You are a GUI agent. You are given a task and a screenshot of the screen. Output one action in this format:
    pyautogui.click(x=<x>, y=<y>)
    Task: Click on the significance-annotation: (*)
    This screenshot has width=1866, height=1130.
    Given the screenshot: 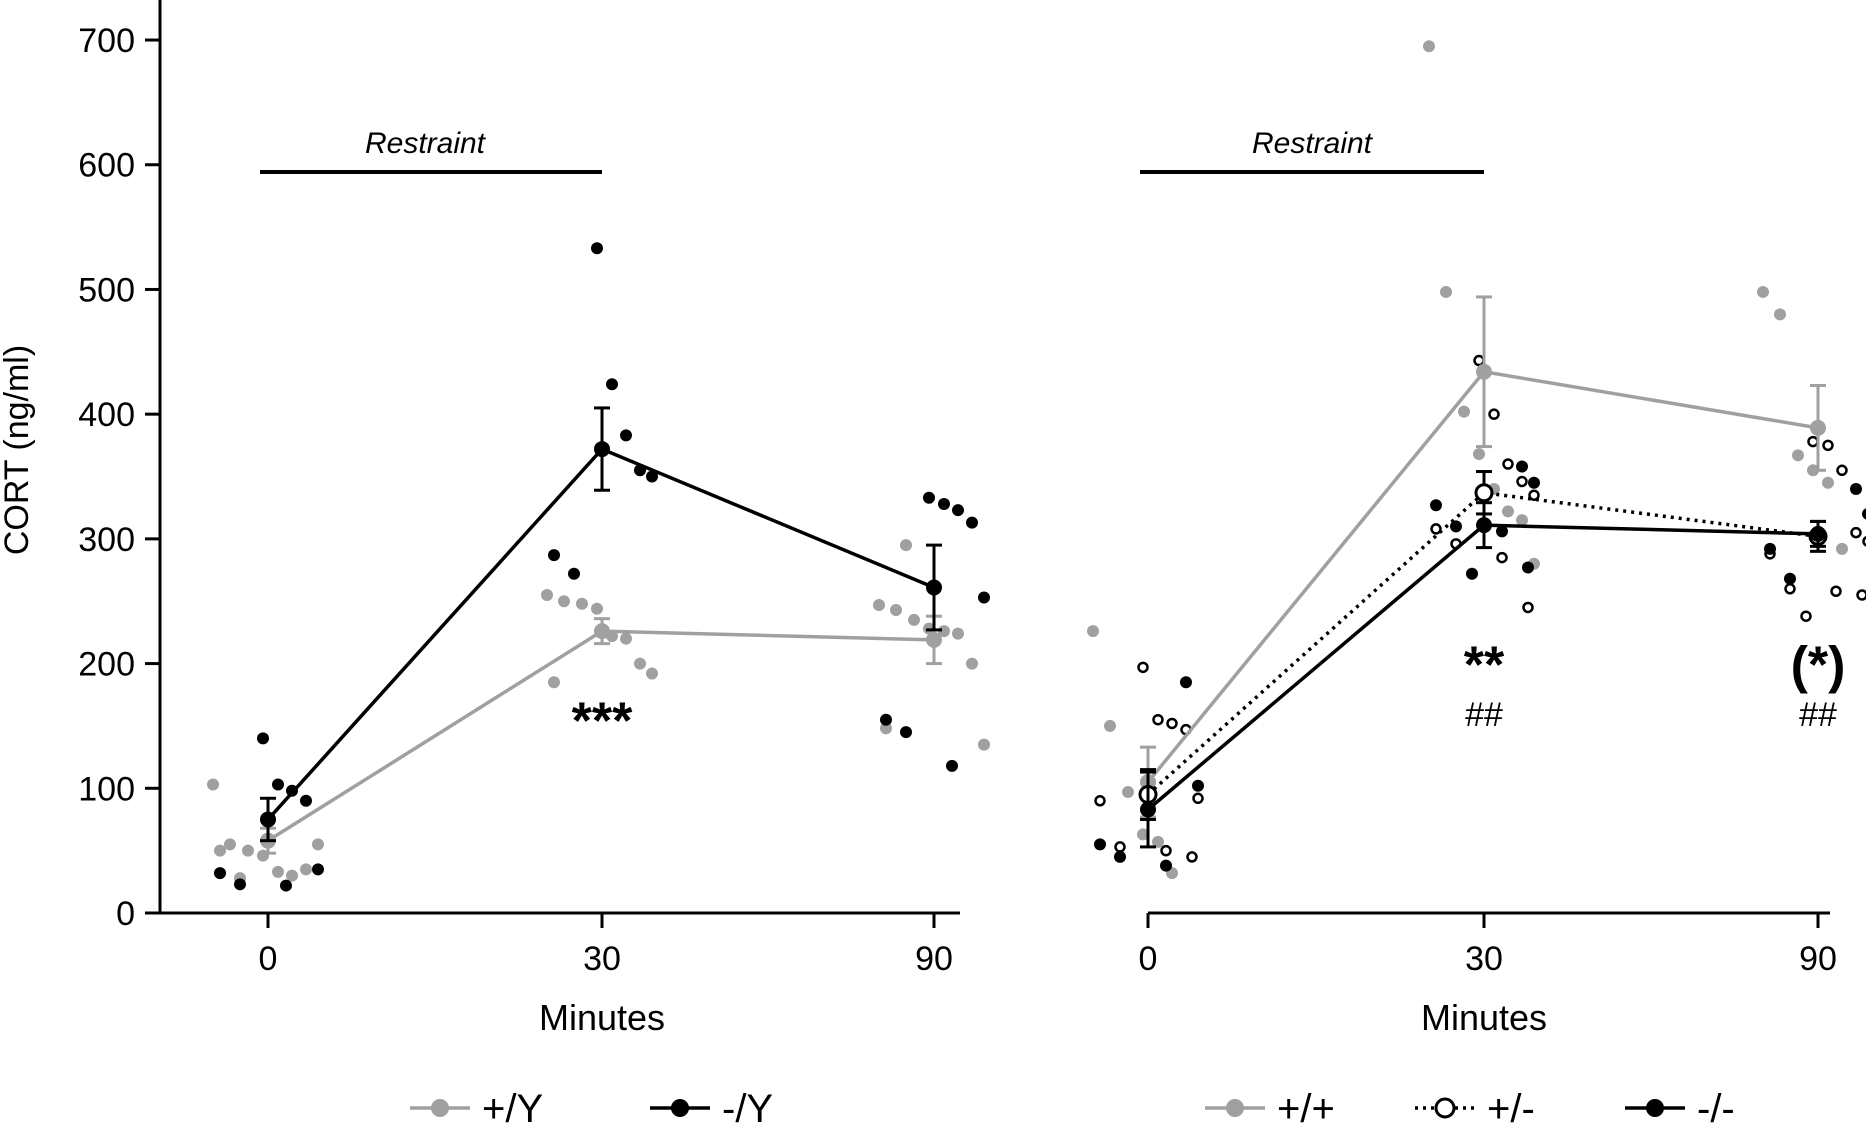 What is the action you would take?
    pyautogui.click(x=1818, y=665)
    